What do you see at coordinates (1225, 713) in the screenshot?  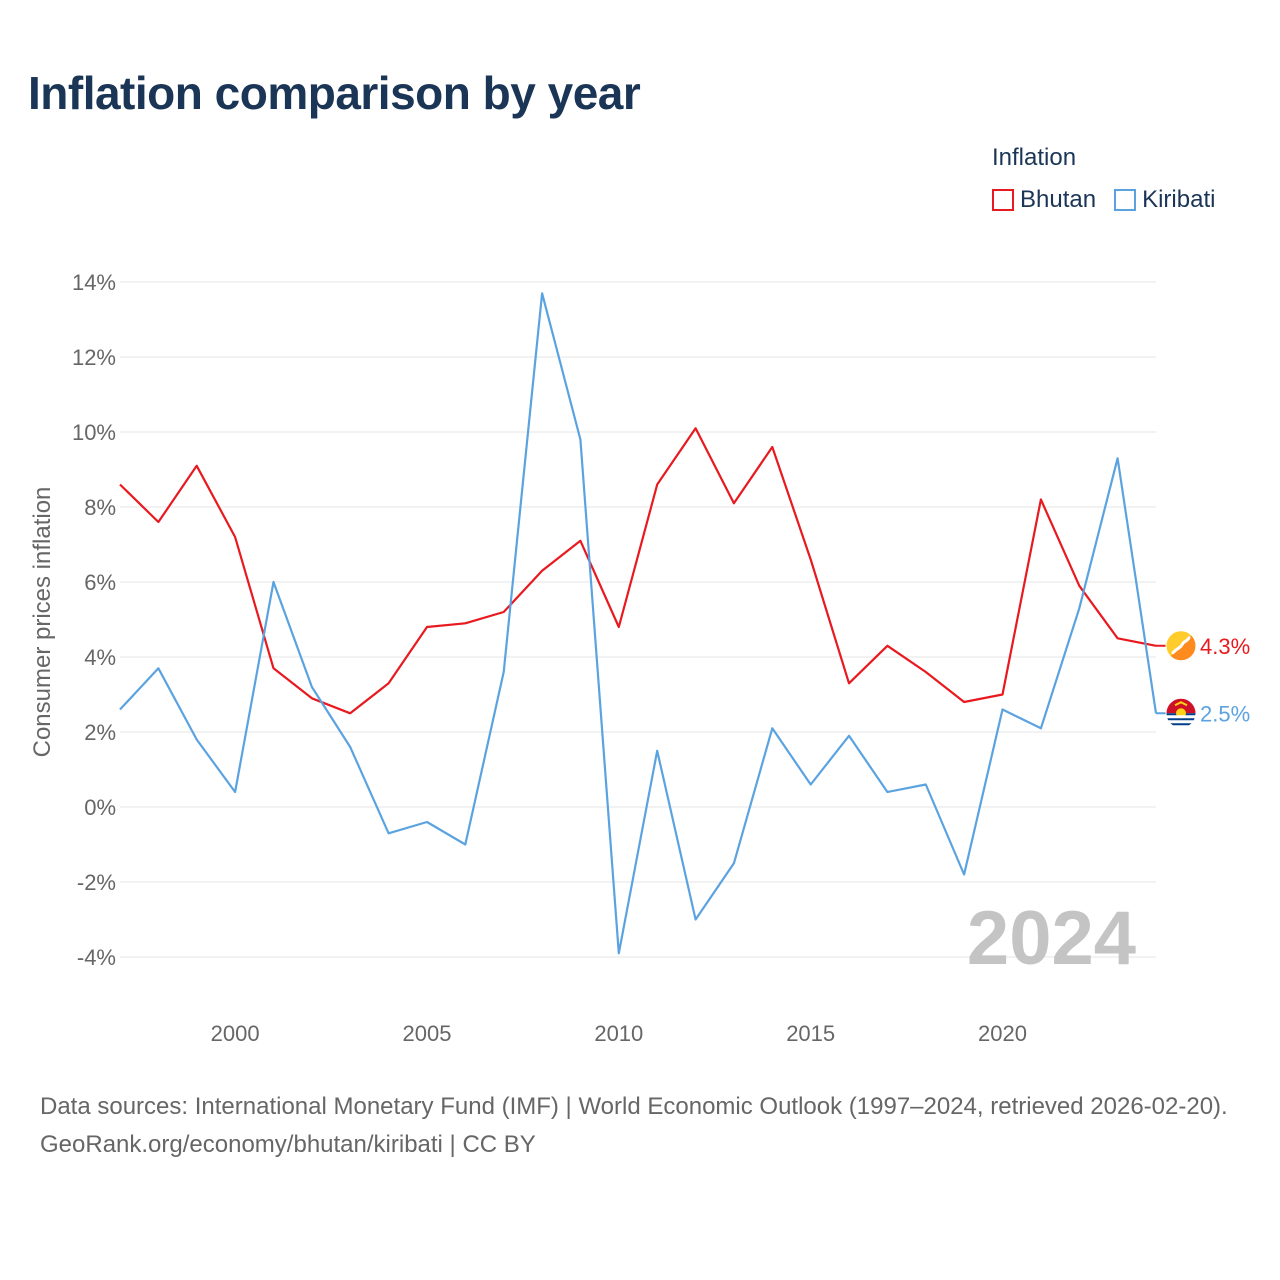 I see `end-value-label-kiribati: 2.5%` at bounding box center [1225, 713].